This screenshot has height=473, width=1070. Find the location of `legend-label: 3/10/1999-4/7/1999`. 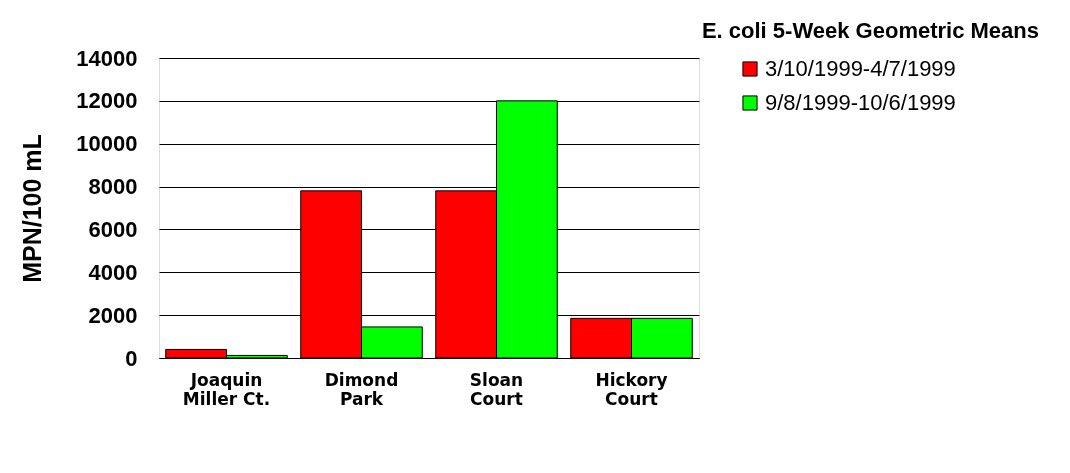

legend-label: 3/10/1999-4/7/1999 is located at coordinates (860, 68).